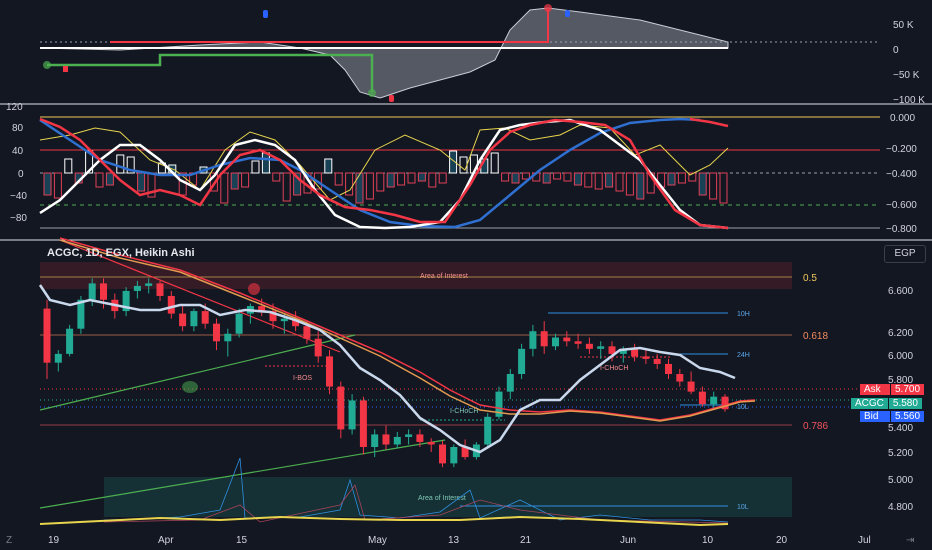 This screenshot has height=550, width=932. I want to click on mid-axis-left-label: 80, so click(18, 128).